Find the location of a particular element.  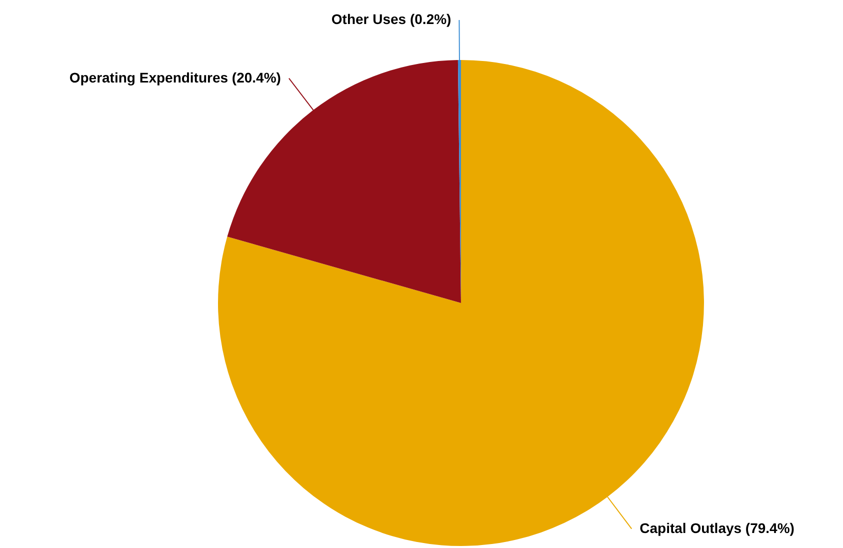

slice-label: Operating Expenditures (20.4%) is located at coordinates (175, 77).